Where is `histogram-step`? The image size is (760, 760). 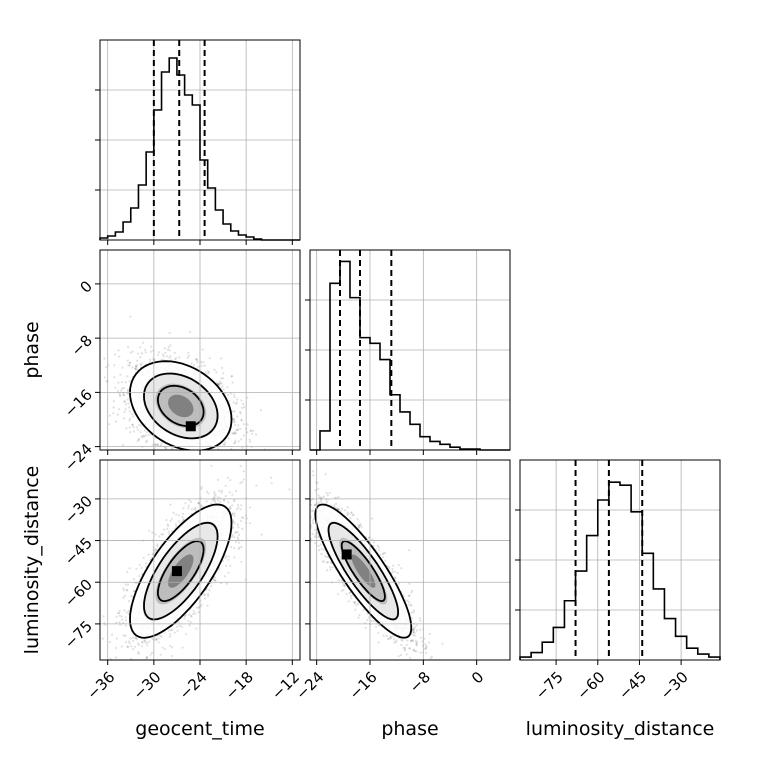 histogram-step is located at coordinates (199, 149).